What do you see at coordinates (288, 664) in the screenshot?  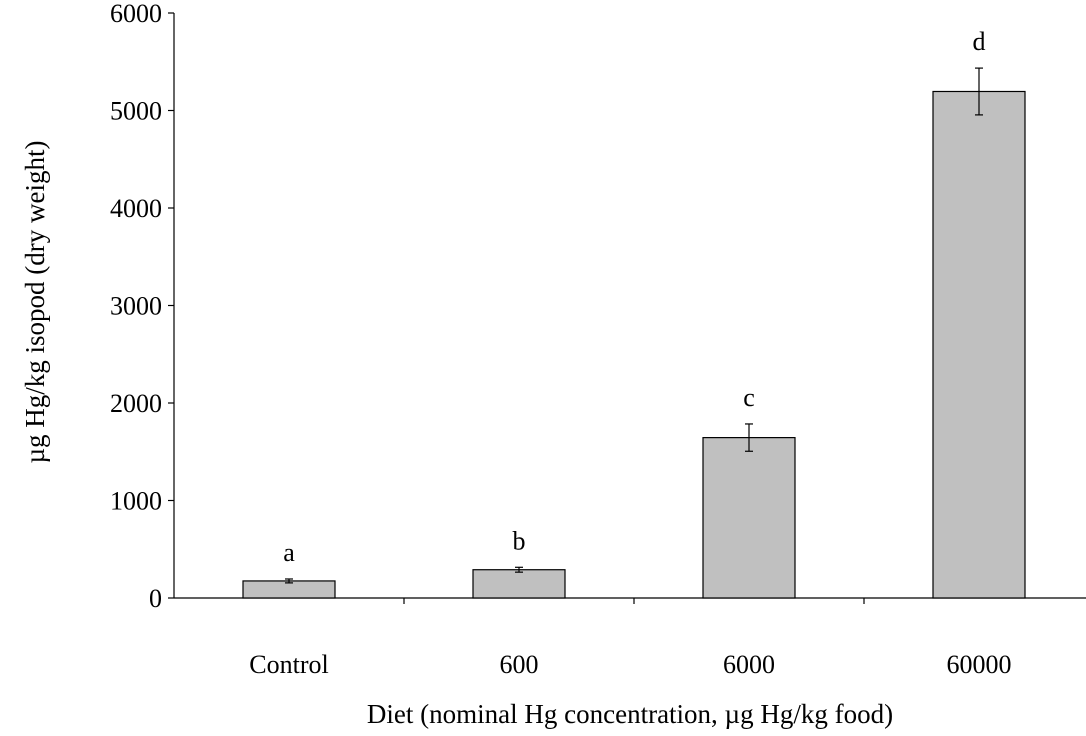 I see `x-tick-label: Control` at bounding box center [288, 664].